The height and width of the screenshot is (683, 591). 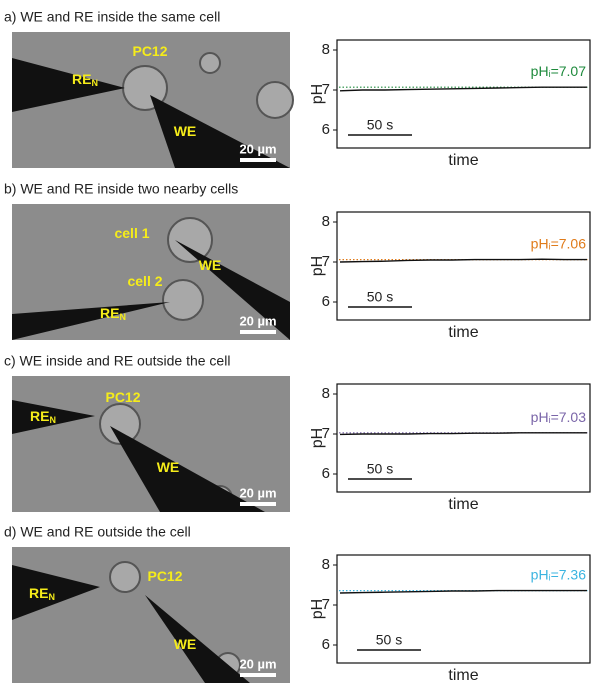 What do you see at coordinates (569, 574) in the screenshot?
I see `annotation-rest: =7.36` at bounding box center [569, 574].